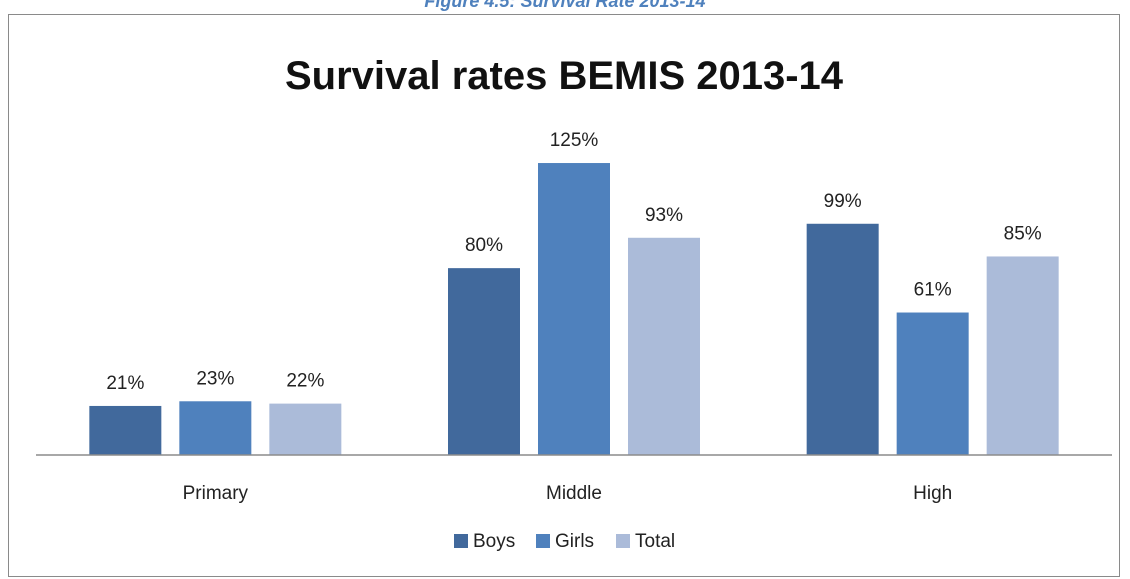 The image size is (1130, 579). What do you see at coordinates (215, 378) in the screenshot?
I see `data-label-girls-primary: 23%` at bounding box center [215, 378].